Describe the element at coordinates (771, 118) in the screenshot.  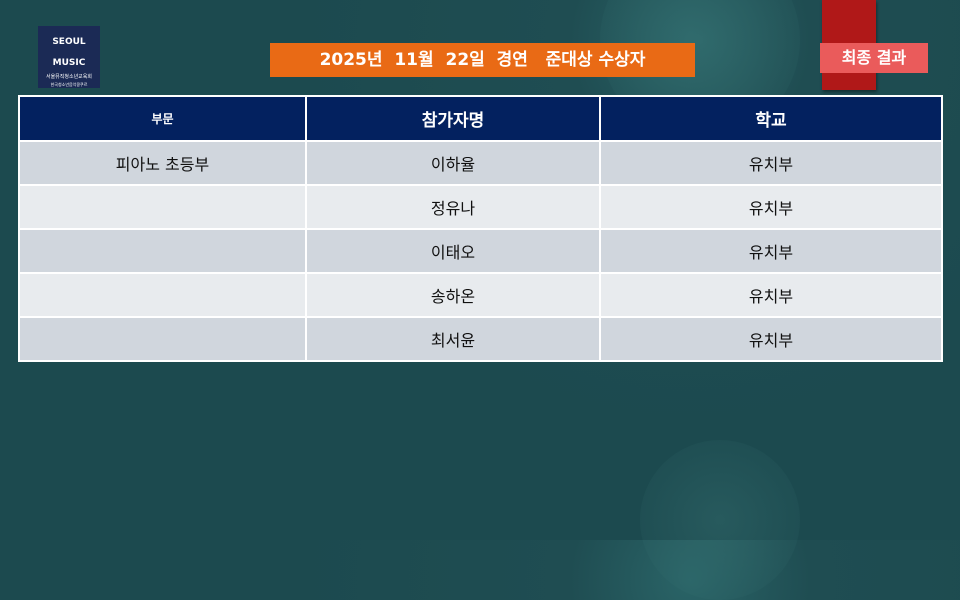
I see `column-header-school: 학교` at that location.